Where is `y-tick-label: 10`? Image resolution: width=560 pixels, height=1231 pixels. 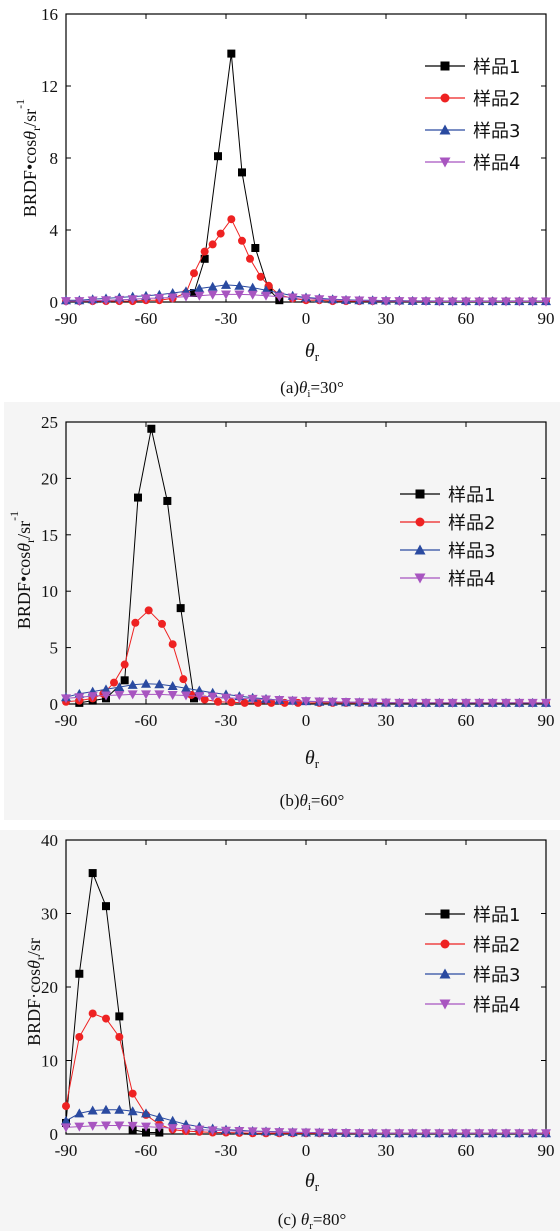 y-tick-label: 10 is located at coordinates (49, 1061).